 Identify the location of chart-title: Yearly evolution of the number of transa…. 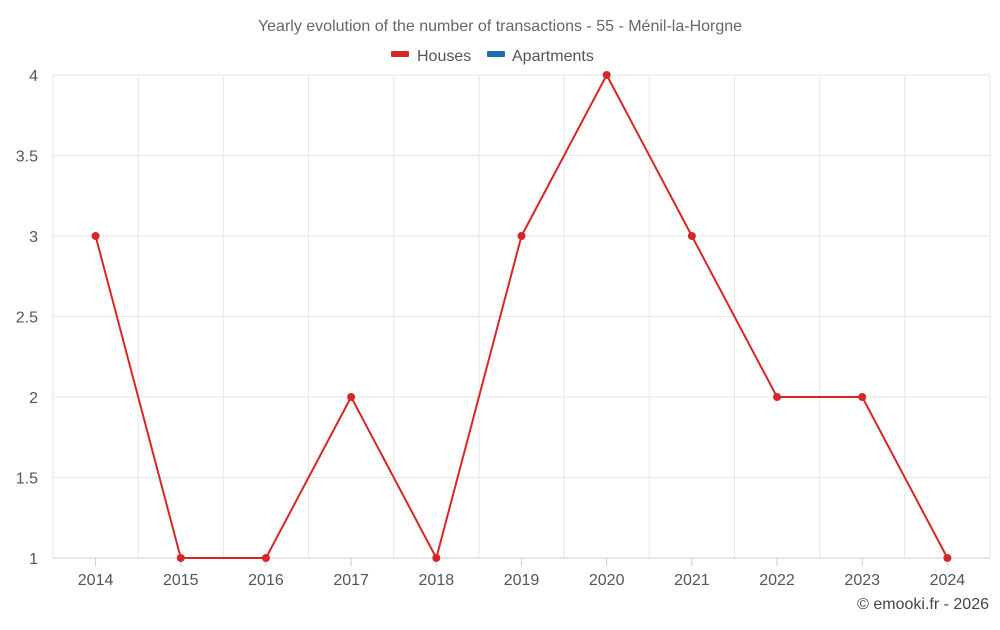
(500, 26).